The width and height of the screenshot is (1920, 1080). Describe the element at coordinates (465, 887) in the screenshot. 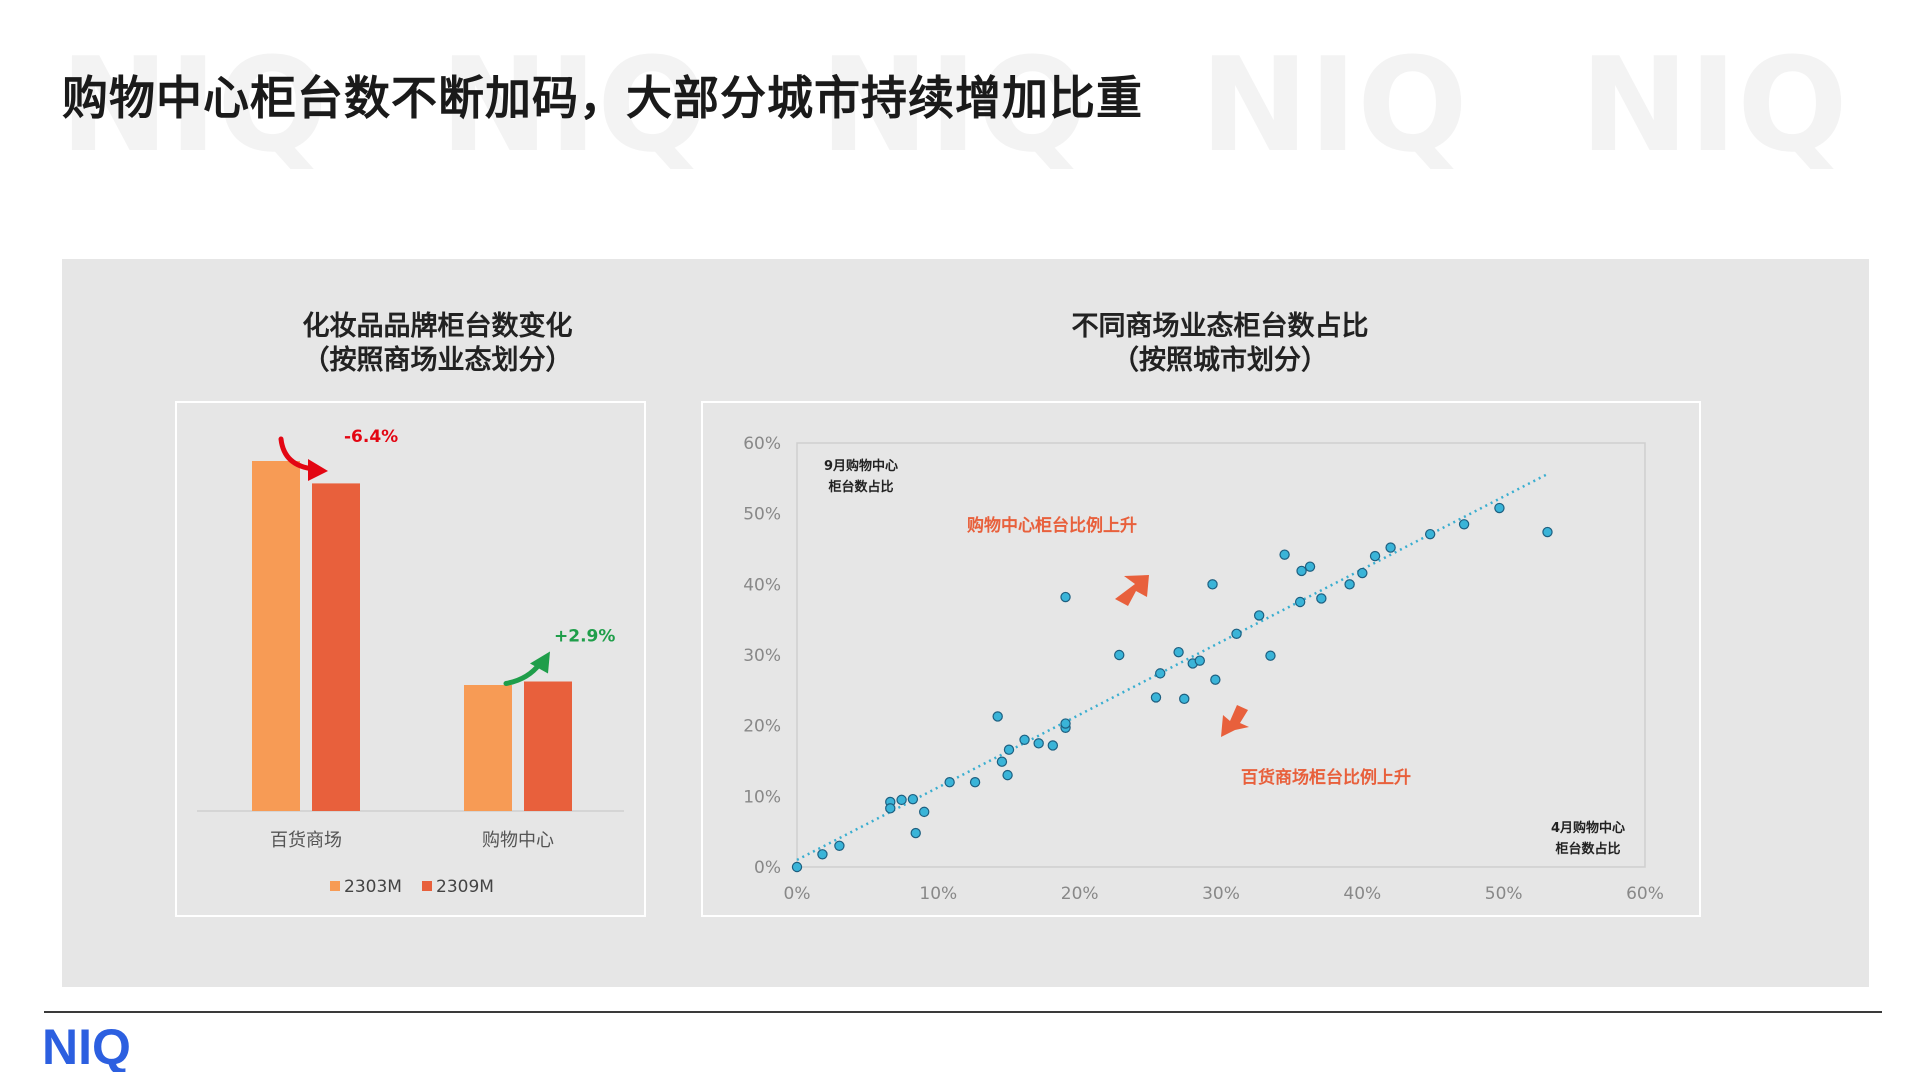

I see `legend-label-2309M: 2309M` at that location.